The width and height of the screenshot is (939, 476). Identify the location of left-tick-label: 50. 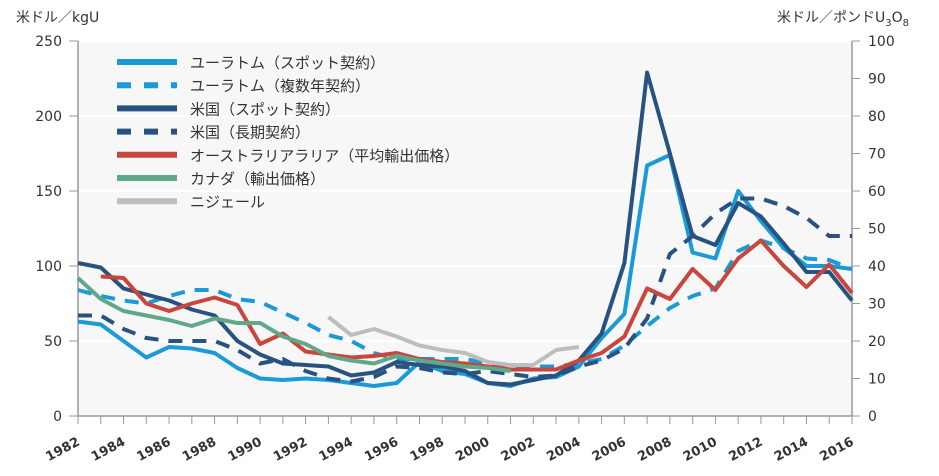
(53, 342).